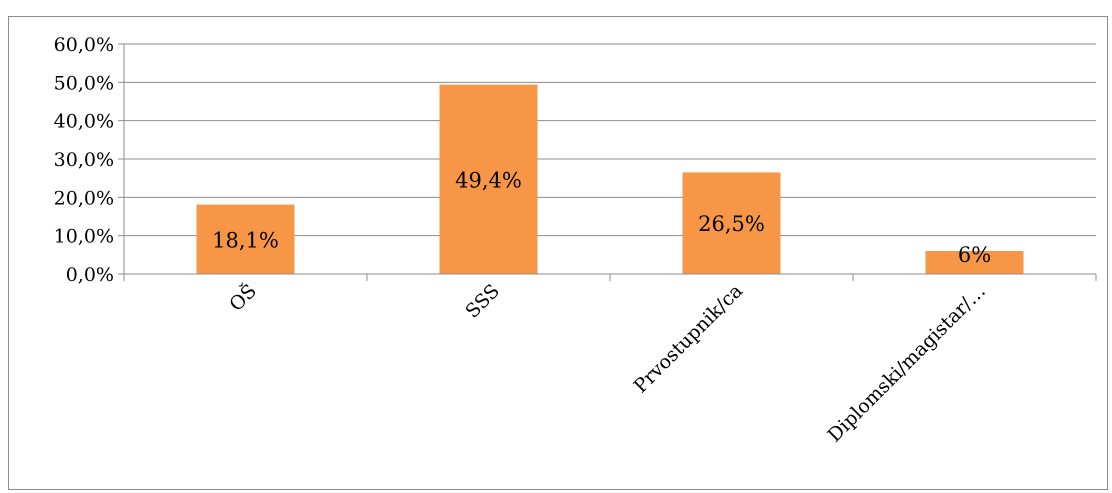 Image resolution: width=1112 pixels, height=493 pixels. I want to click on data-label: 18,1%, so click(245, 240).